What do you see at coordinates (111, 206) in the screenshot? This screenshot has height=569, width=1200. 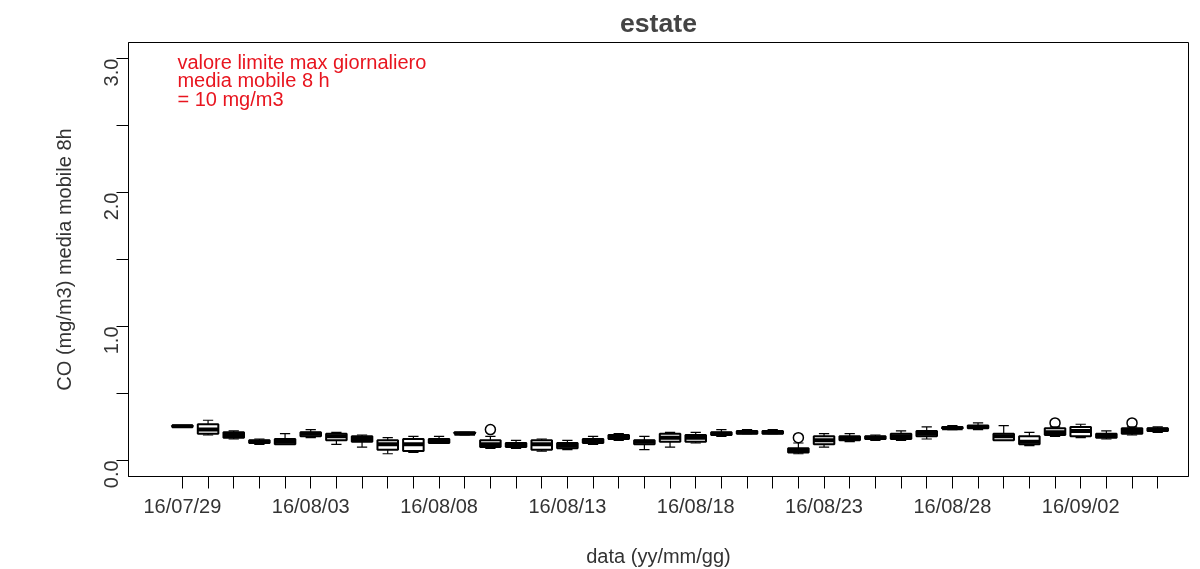 I see `y-tick-label: 2.0` at bounding box center [111, 206].